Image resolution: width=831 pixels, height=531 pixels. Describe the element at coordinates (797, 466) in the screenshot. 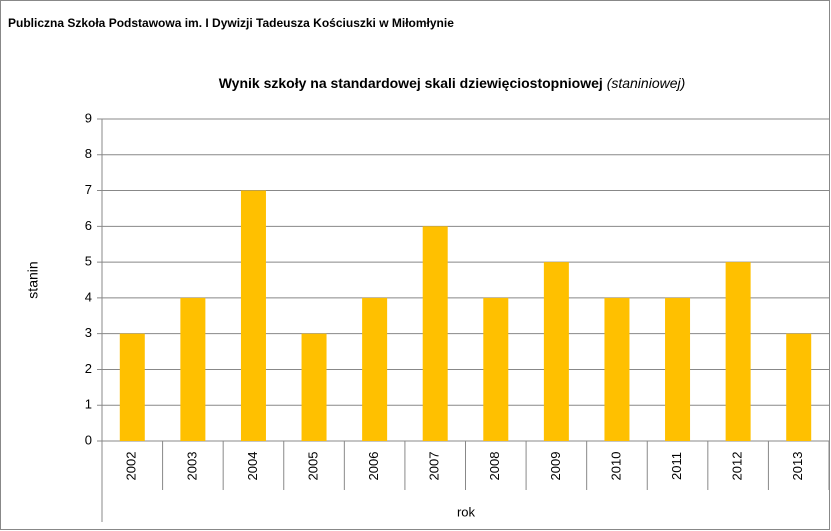

I see `x-tick-label: 2013` at that location.